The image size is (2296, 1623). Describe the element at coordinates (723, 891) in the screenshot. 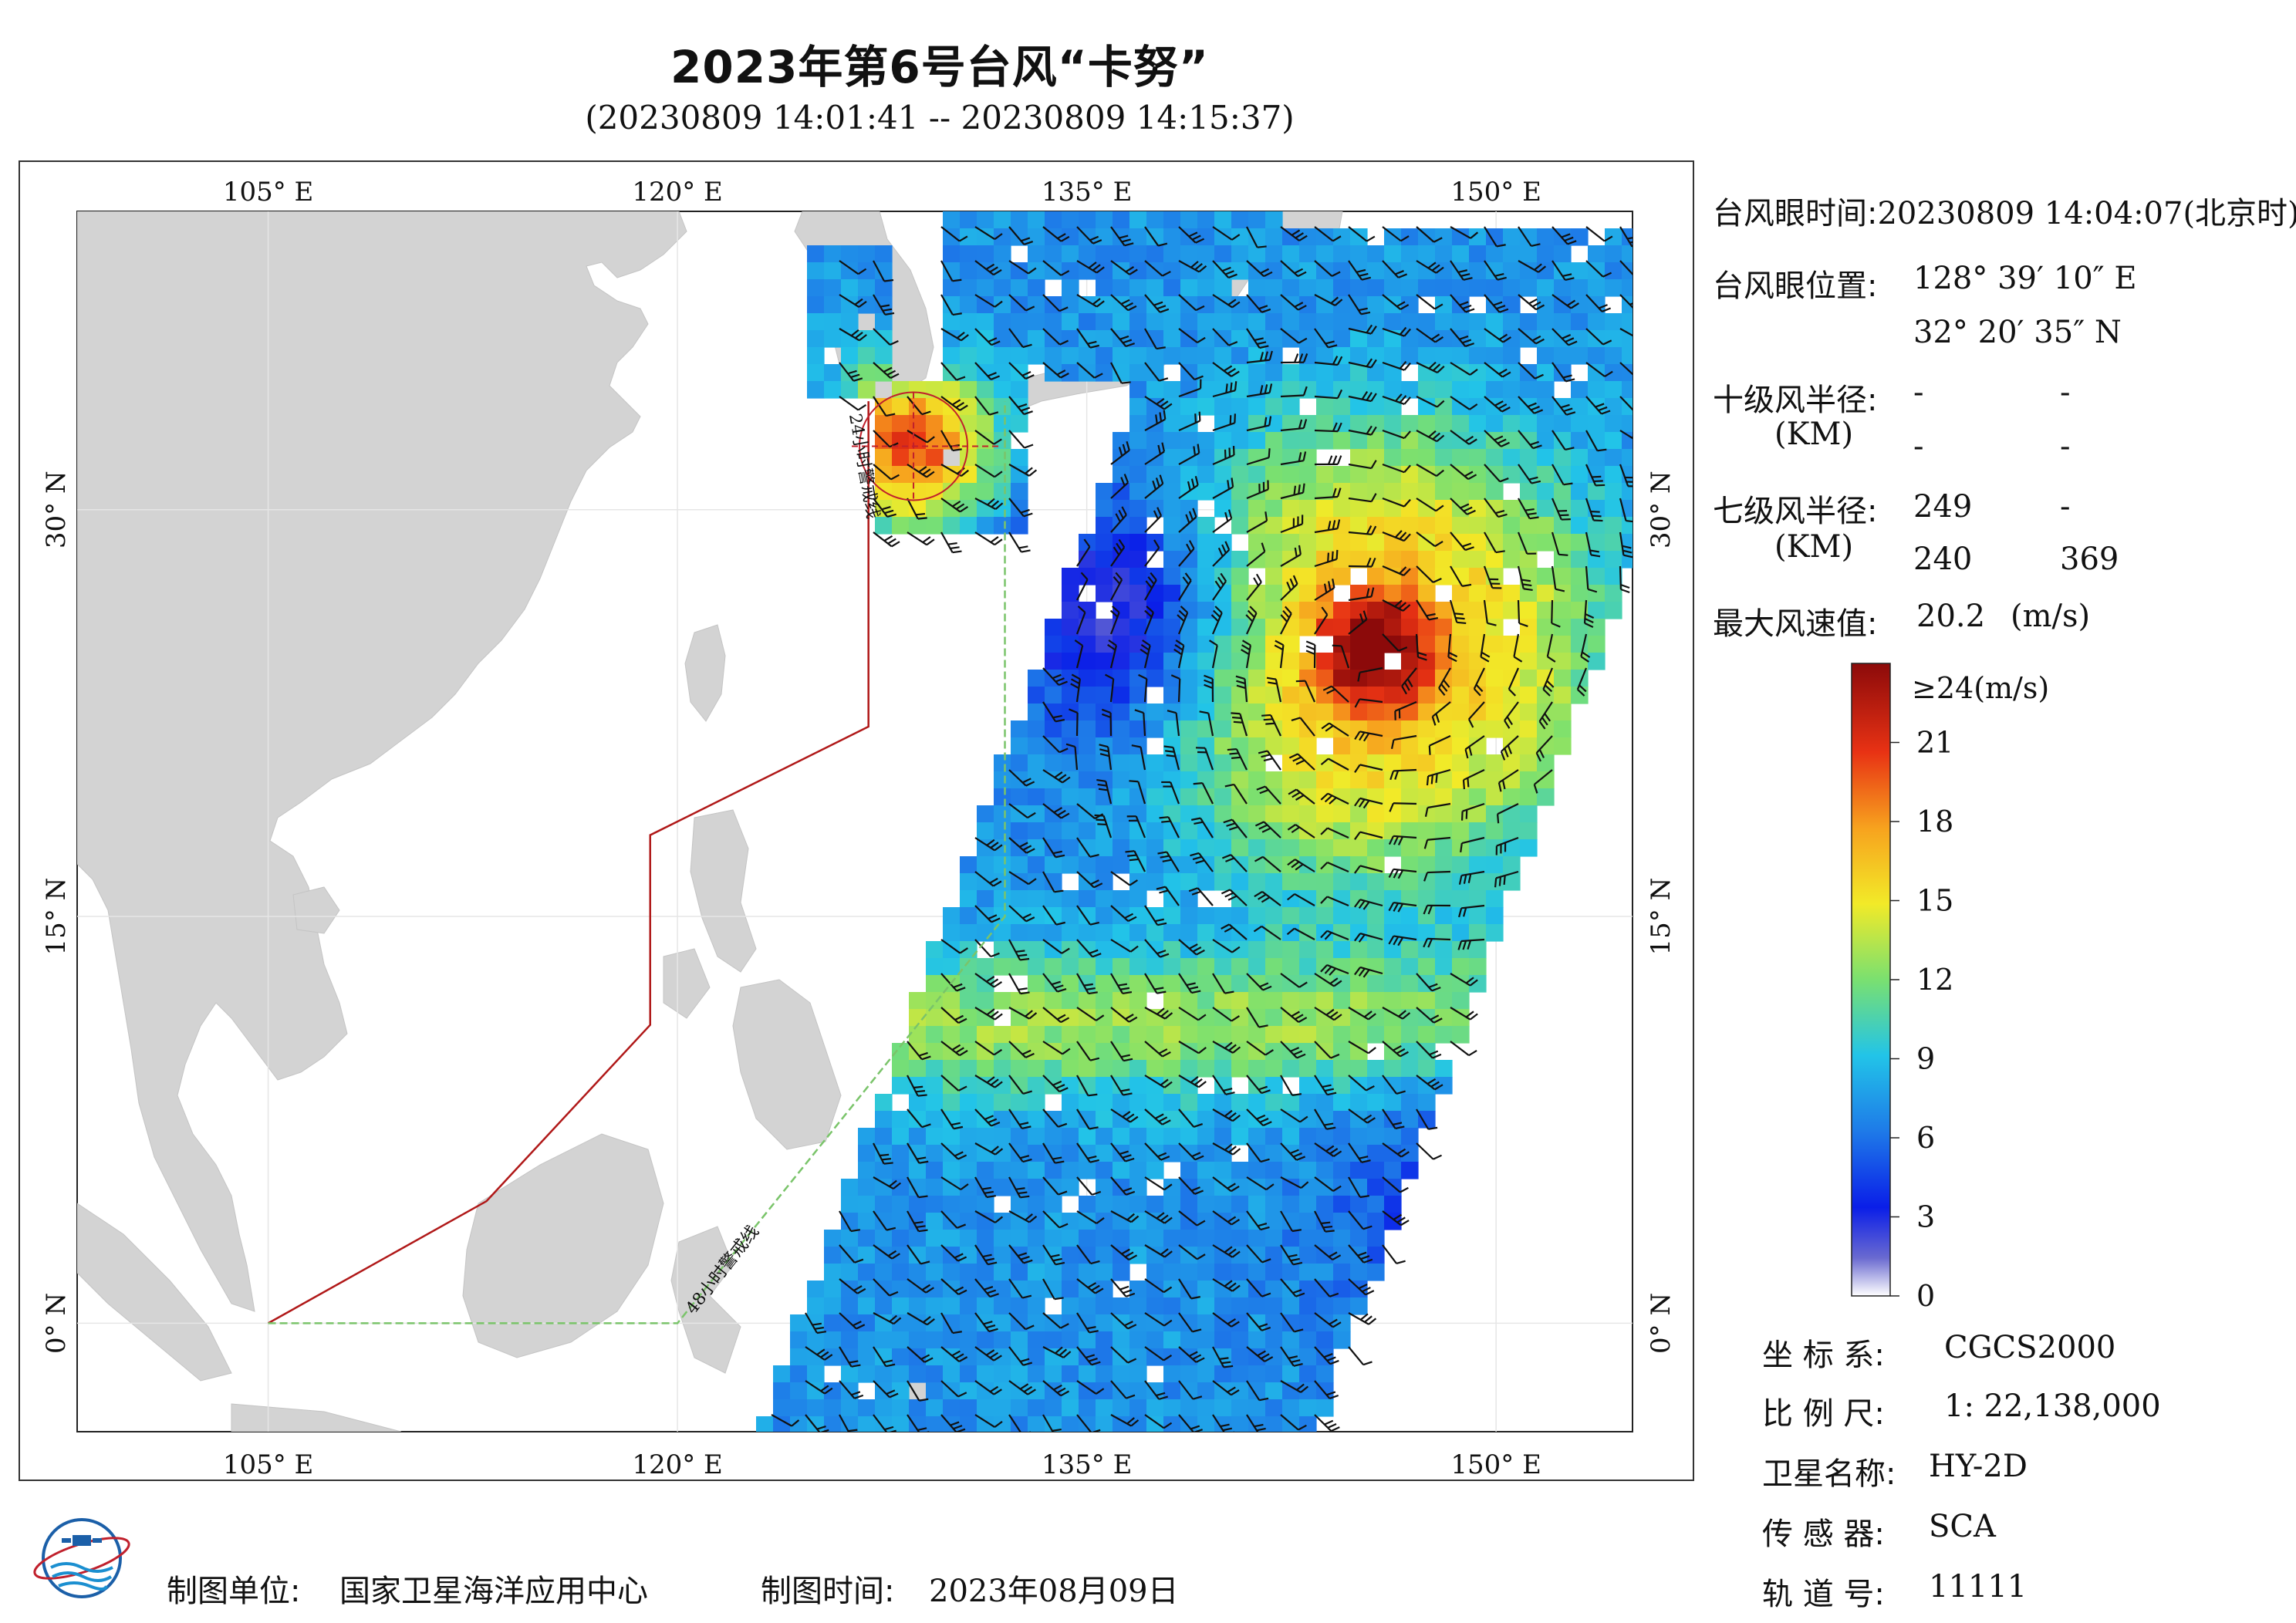

I see `land-luzon` at that location.